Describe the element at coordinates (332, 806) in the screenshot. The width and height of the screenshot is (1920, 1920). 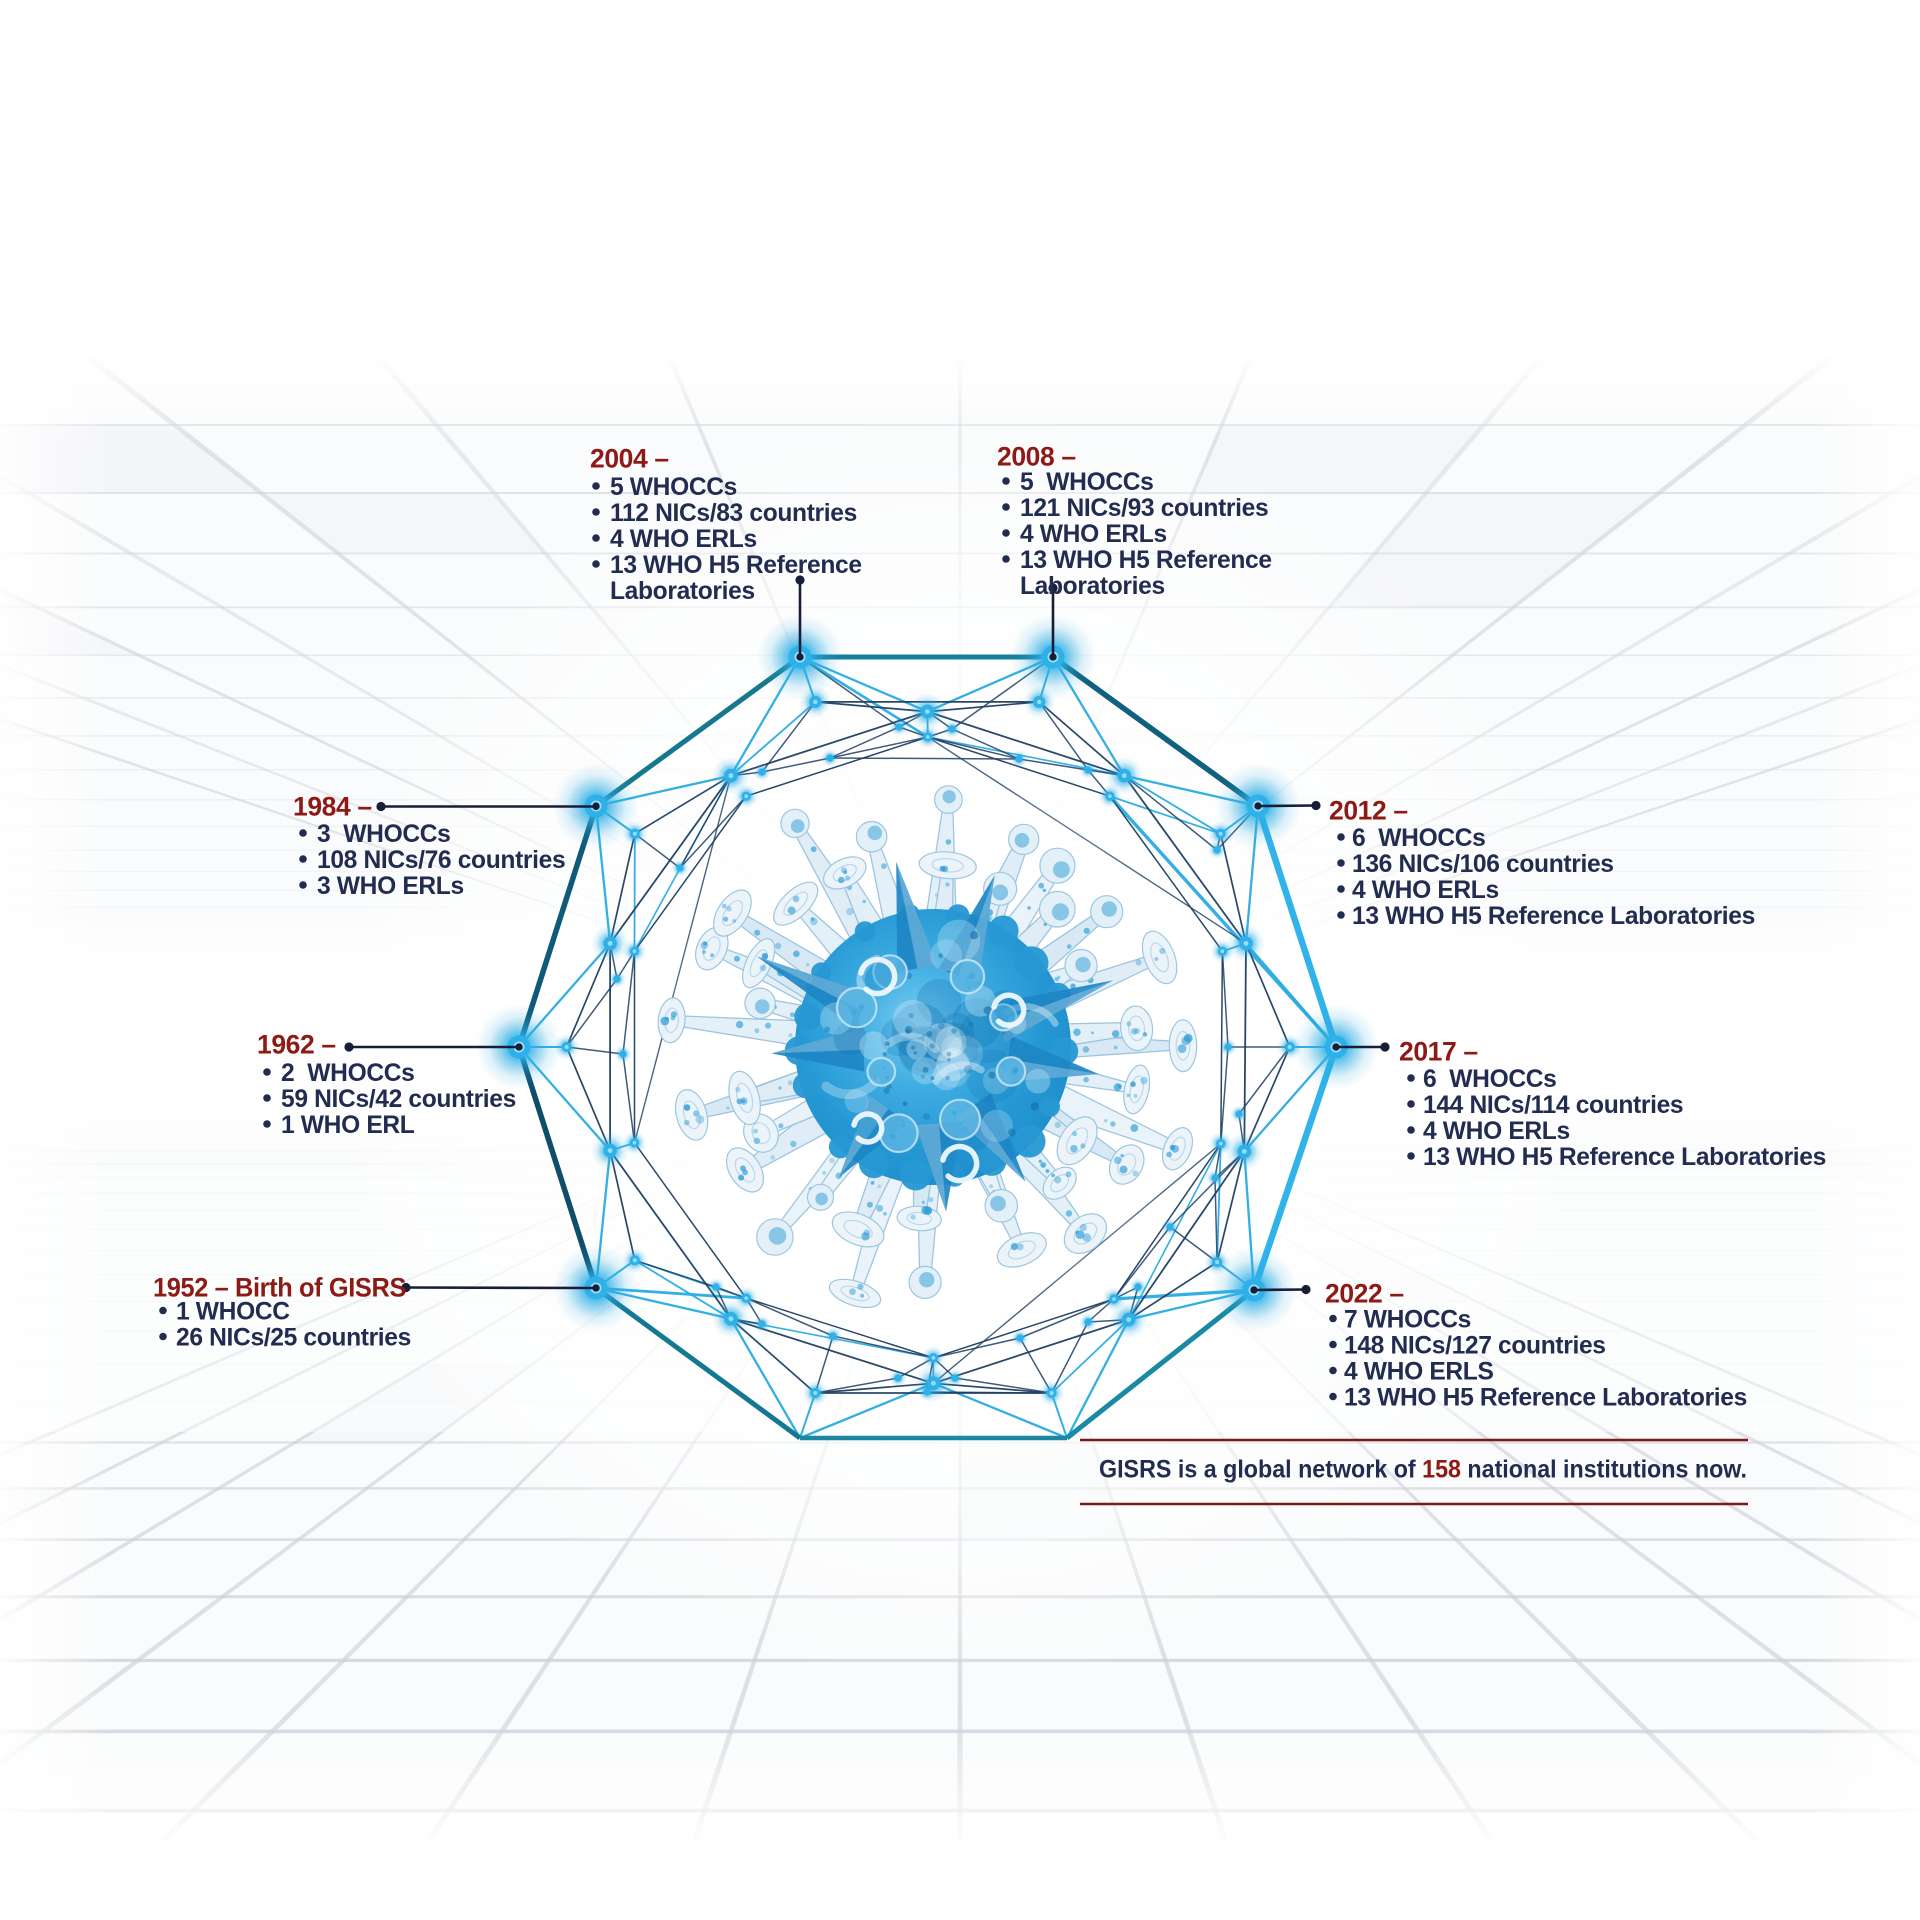
I see `svg-text: 1984 –` at that location.